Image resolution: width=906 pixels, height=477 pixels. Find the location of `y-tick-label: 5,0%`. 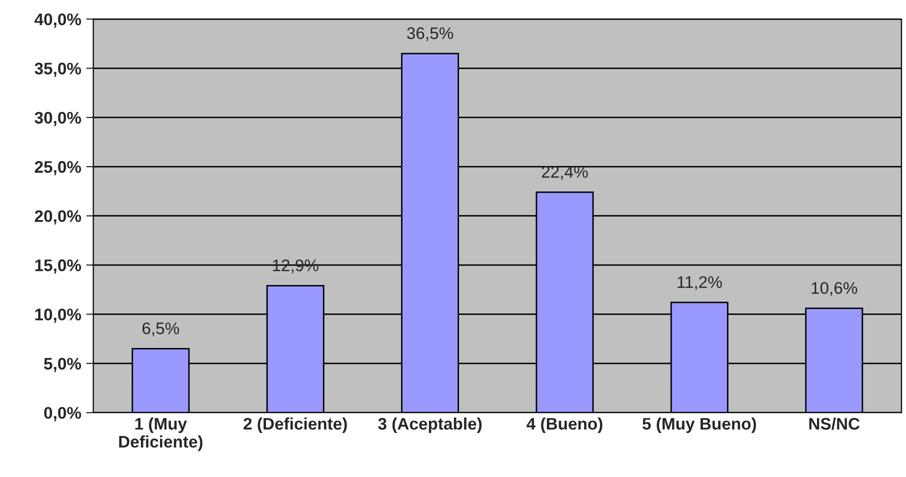

y-tick-label: 5,0% is located at coordinates (63, 365).